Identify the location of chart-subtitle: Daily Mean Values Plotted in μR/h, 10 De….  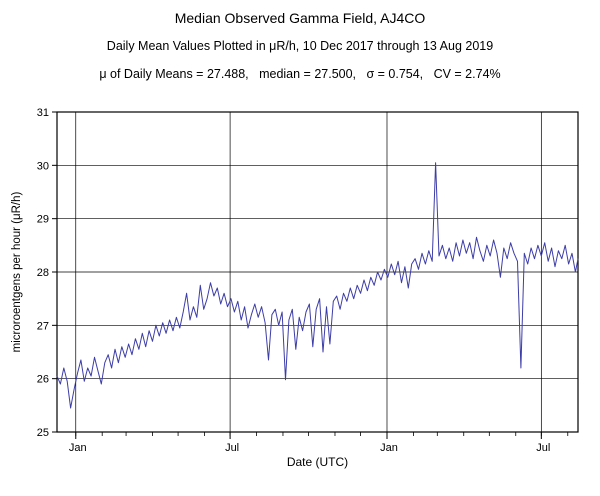
(300, 46).